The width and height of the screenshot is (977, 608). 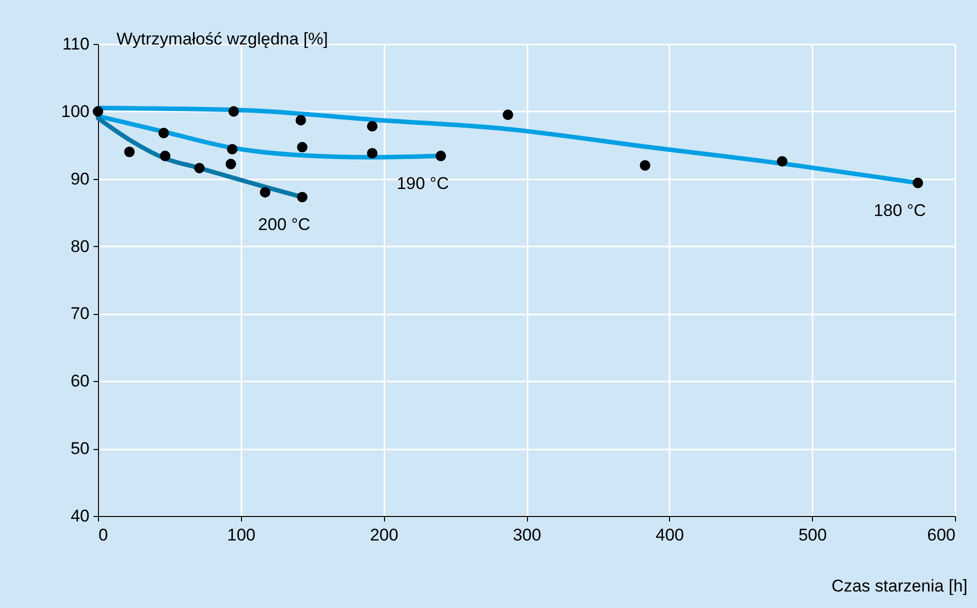 What do you see at coordinates (76, 44) in the screenshot?
I see `y-tick-label: 110` at bounding box center [76, 44].